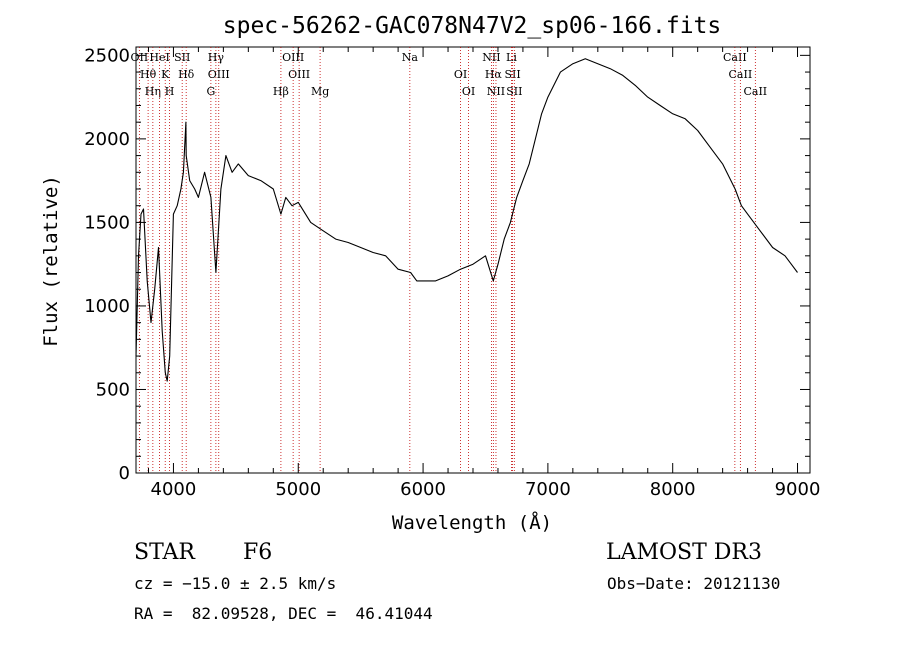 This screenshot has width=900, height=649. What do you see at coordinates (51, 261) in the screenshot?
I see `y-axis-label: Flux (relative)` at bounding box center [51, 261].